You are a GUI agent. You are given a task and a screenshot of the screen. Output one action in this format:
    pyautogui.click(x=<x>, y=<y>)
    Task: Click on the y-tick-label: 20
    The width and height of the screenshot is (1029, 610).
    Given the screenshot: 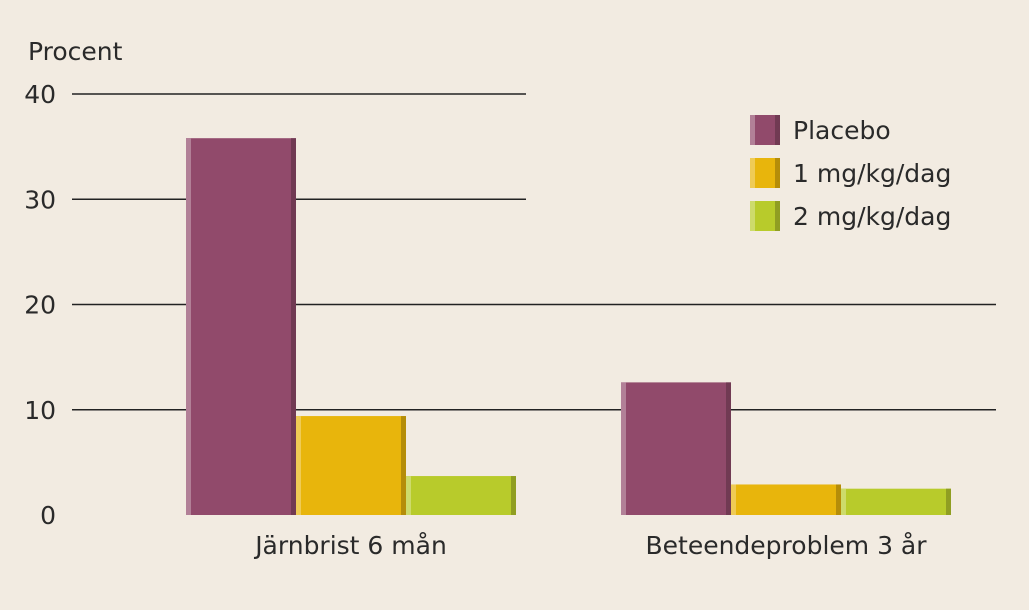 What is the action you would take?
    pyautogui.click(x=40, y=305)
    